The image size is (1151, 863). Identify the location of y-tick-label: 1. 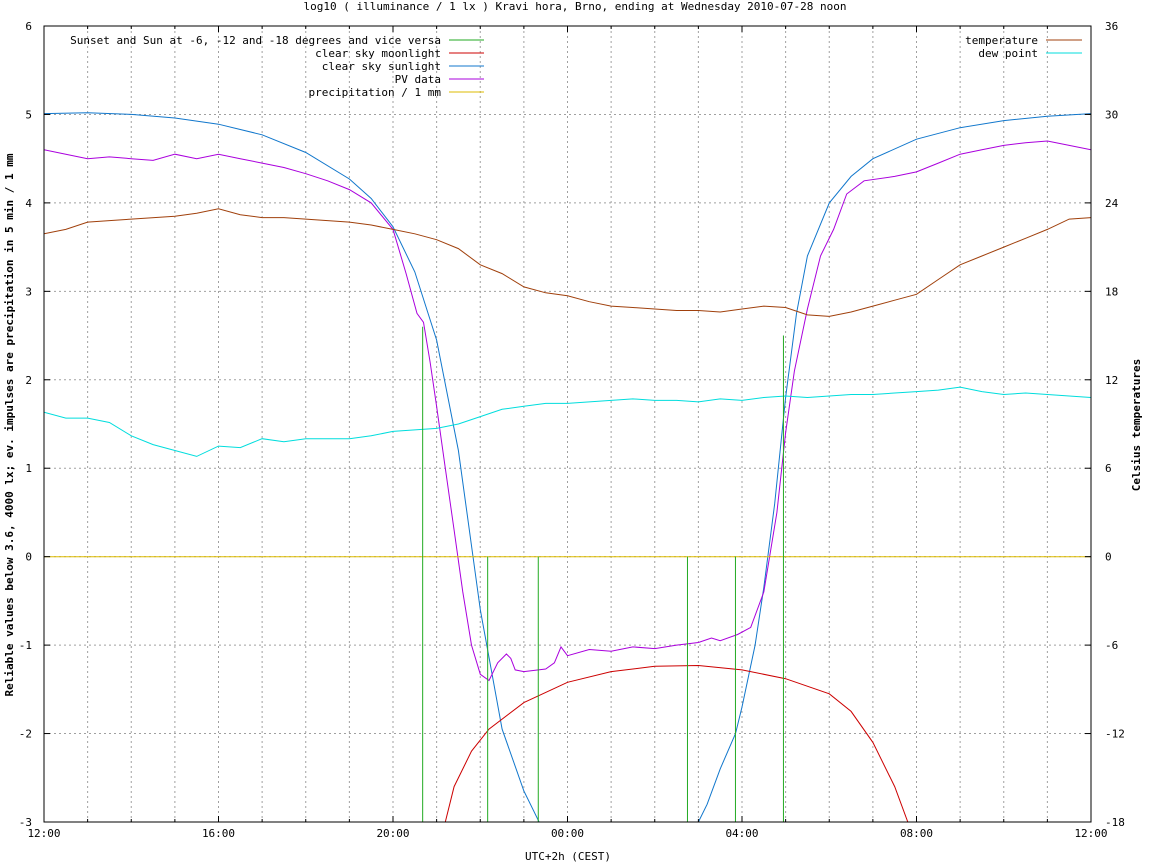
(28, 468).